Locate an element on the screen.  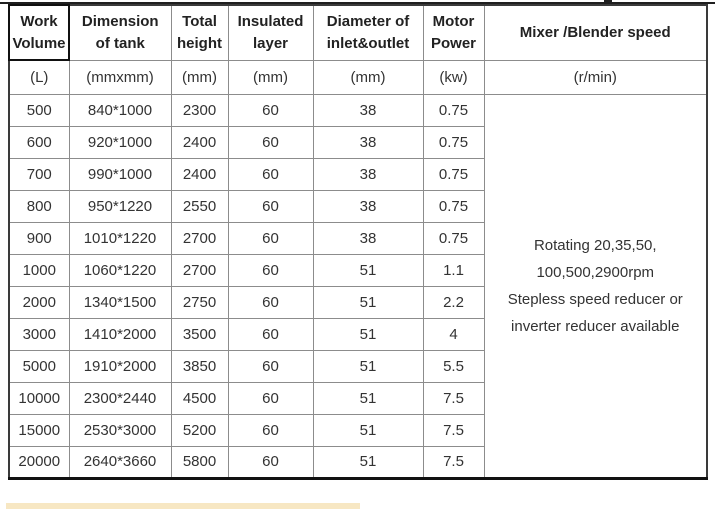
unit-dimension: (mmxmm) is located at coordinates (120, 77).